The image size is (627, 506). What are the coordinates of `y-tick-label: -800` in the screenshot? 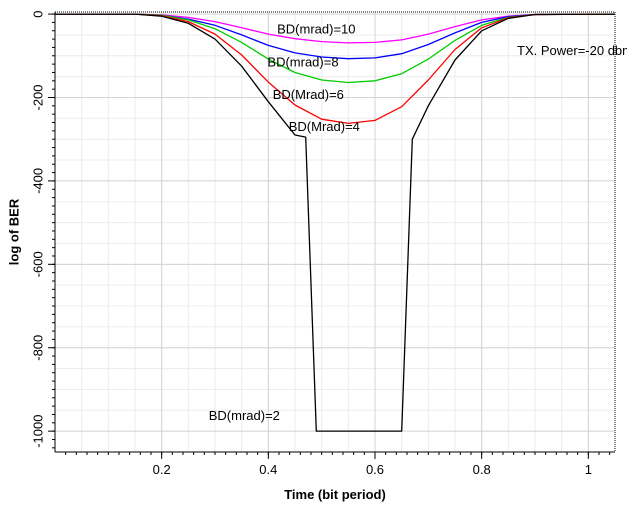 It's located at (37, 348).